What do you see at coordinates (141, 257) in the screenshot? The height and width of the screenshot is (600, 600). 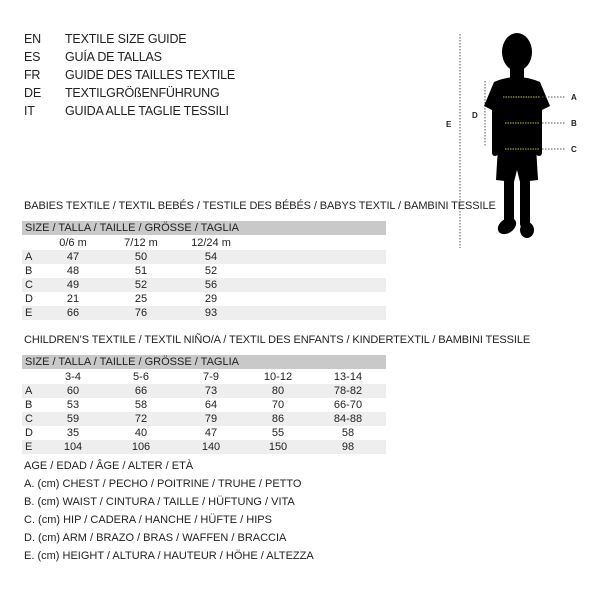 I see `cell: 50` at bounding box center [141, 257].